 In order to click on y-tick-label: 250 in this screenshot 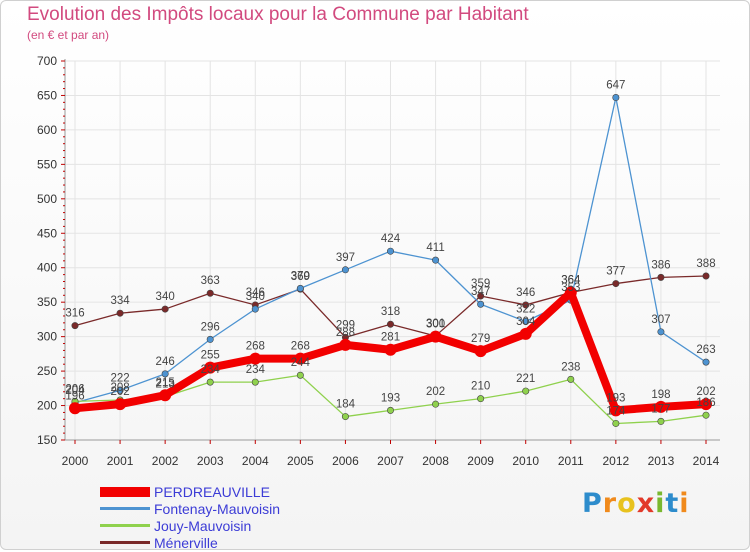, I will do `click(47, 371)`.